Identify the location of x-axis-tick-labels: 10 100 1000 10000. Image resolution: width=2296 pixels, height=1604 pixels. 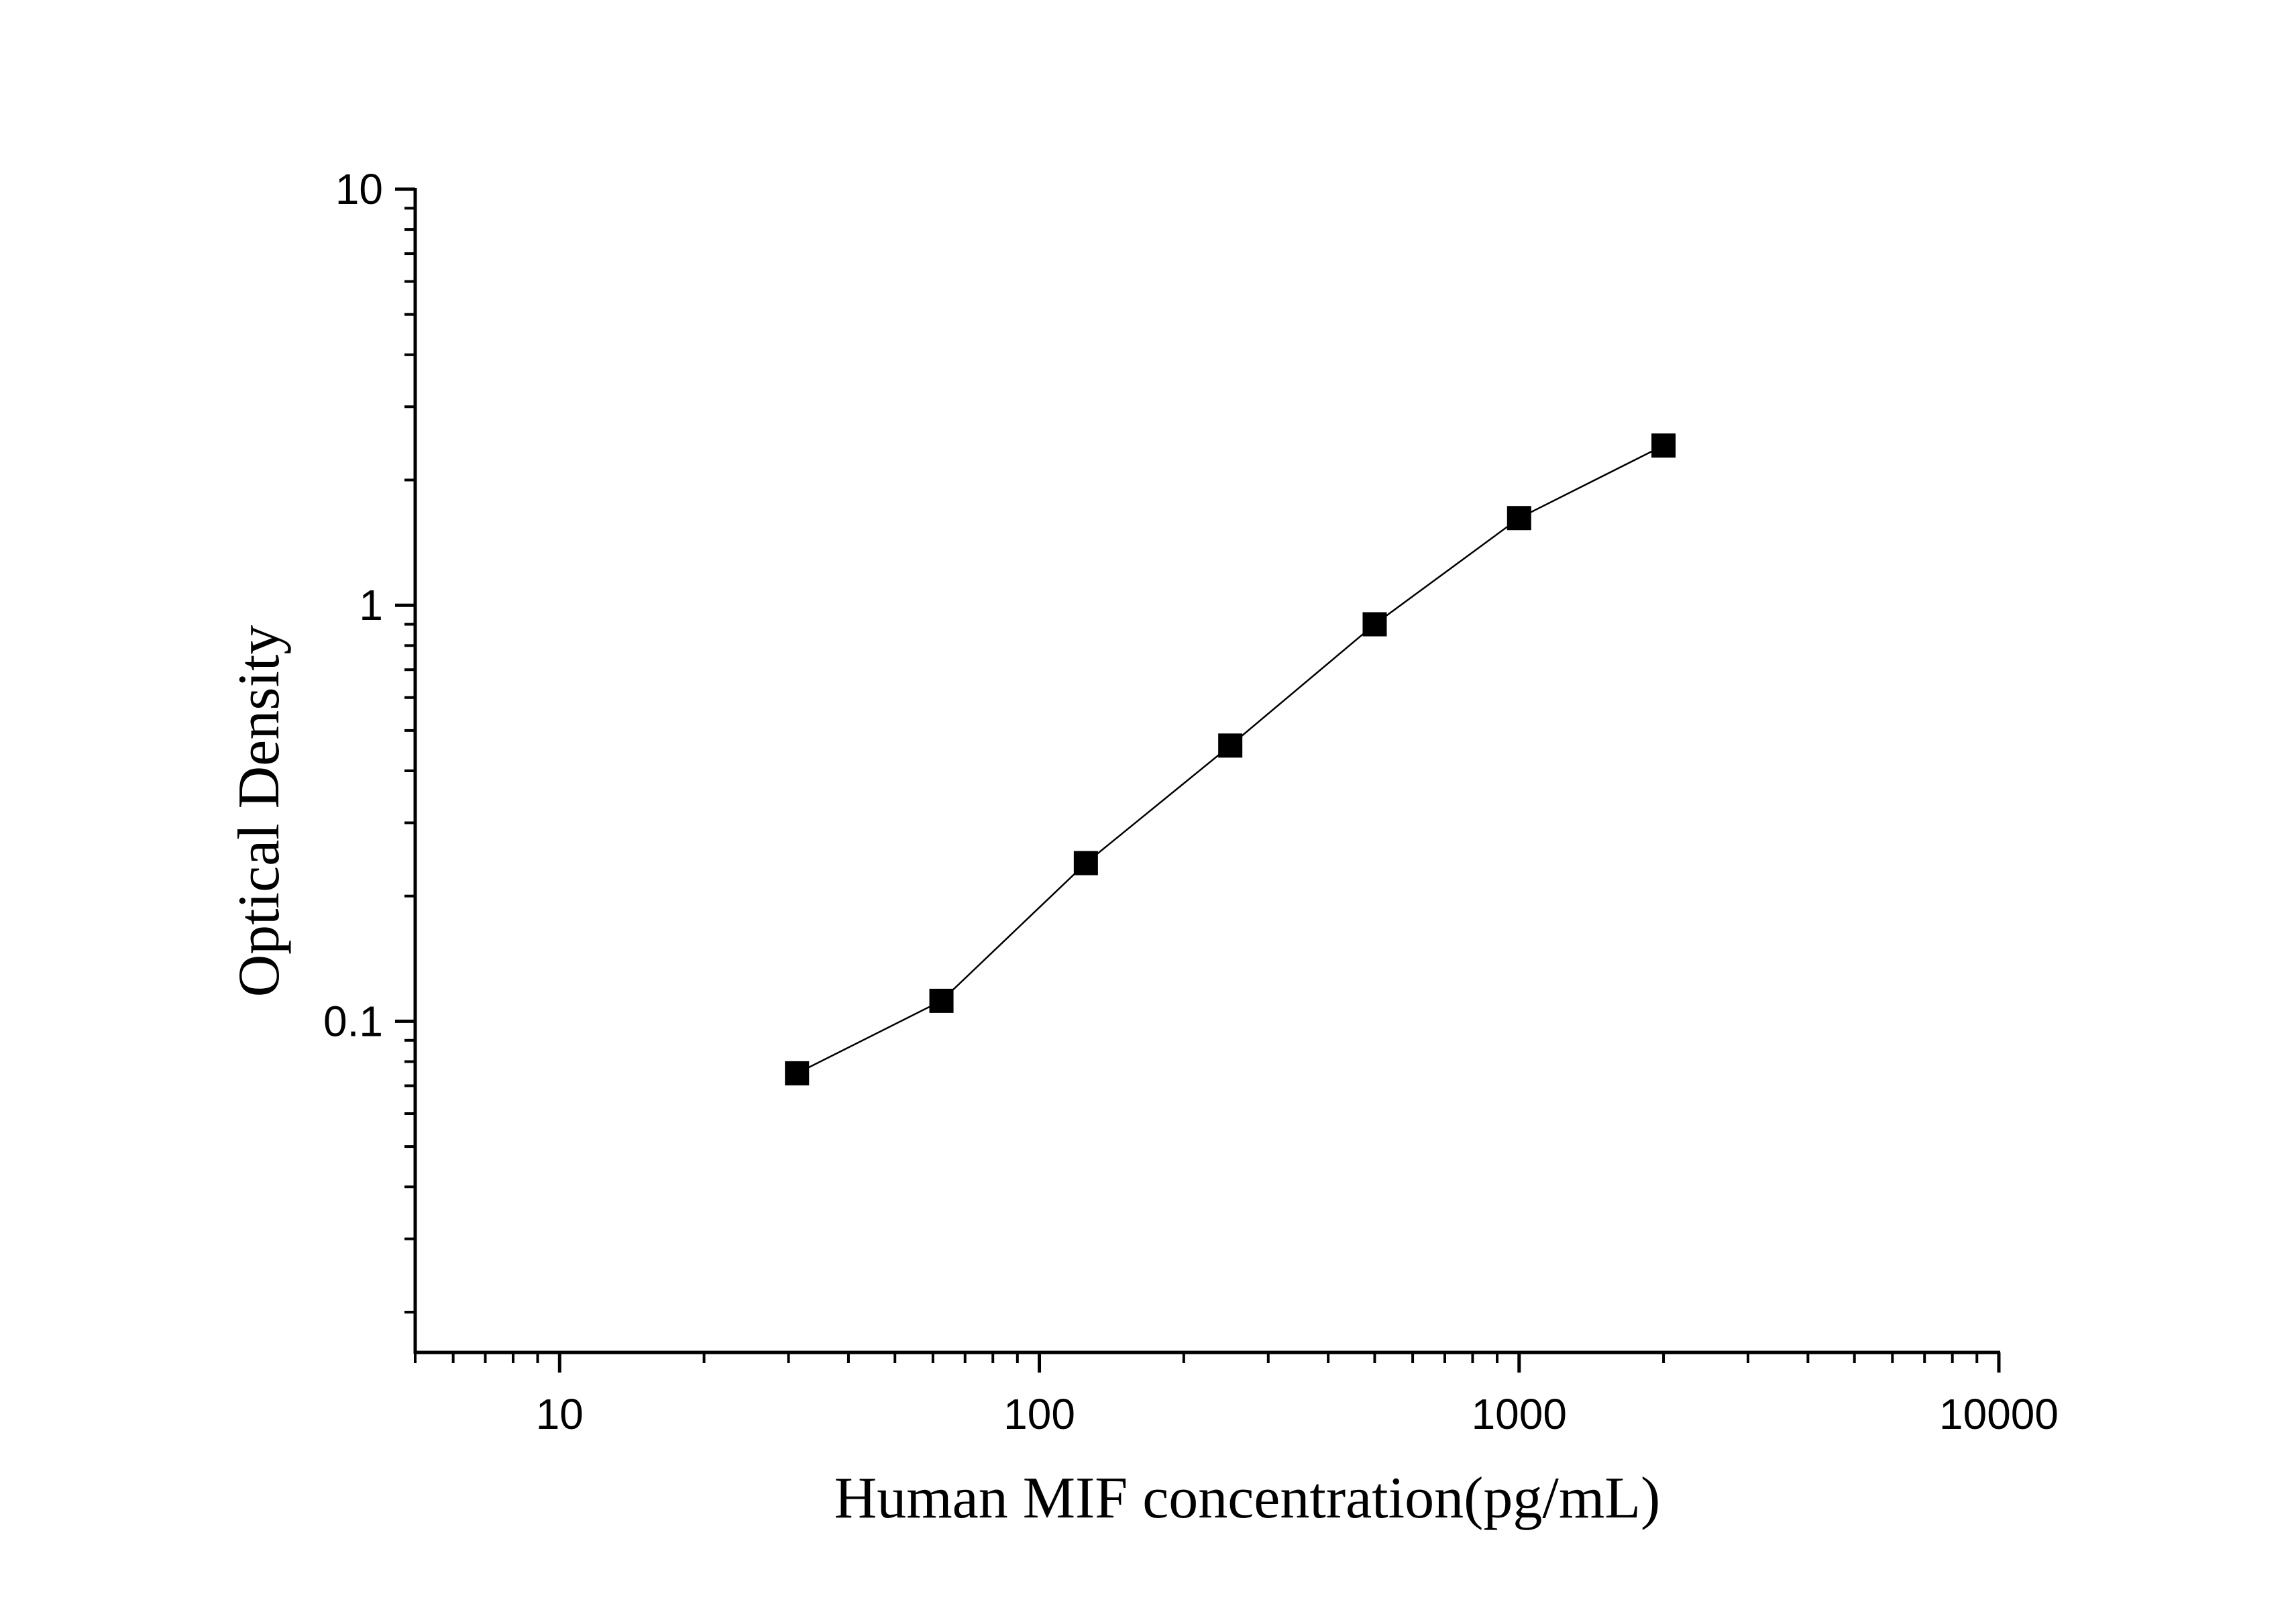
(1297, 1414).